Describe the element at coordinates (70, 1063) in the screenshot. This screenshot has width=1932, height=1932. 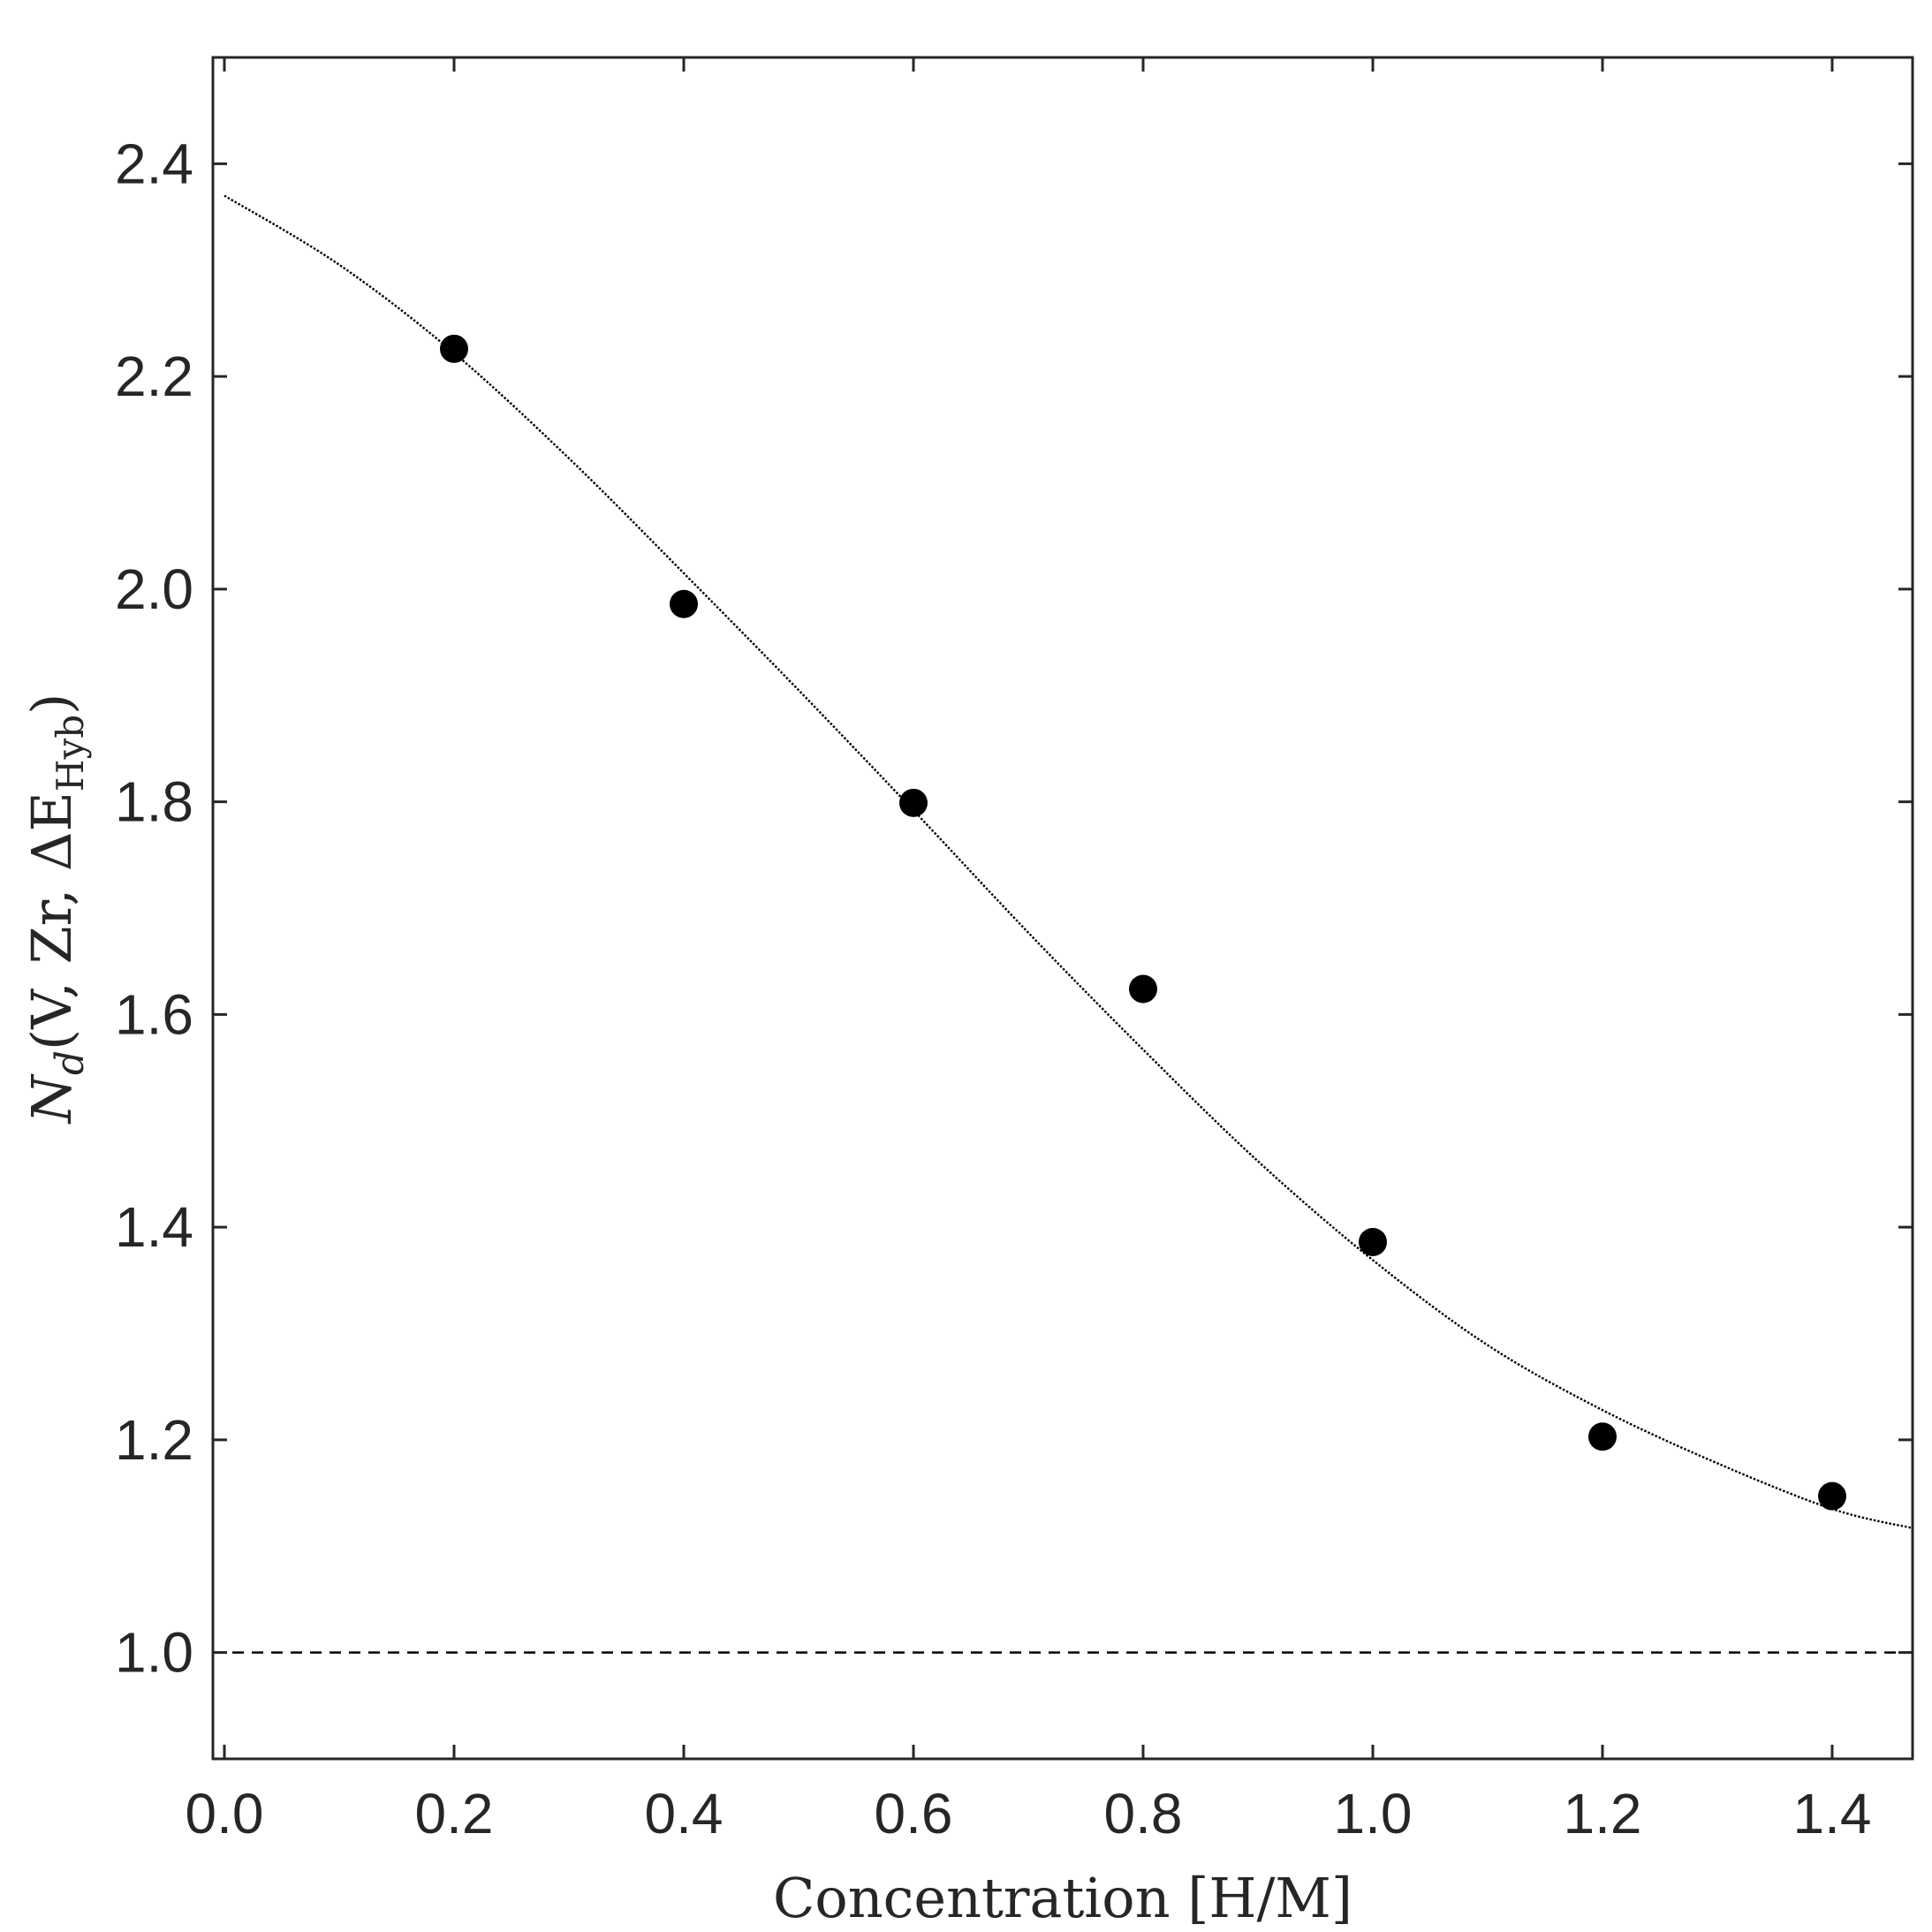
I see `y-axis-title-subscript: d` at that location.